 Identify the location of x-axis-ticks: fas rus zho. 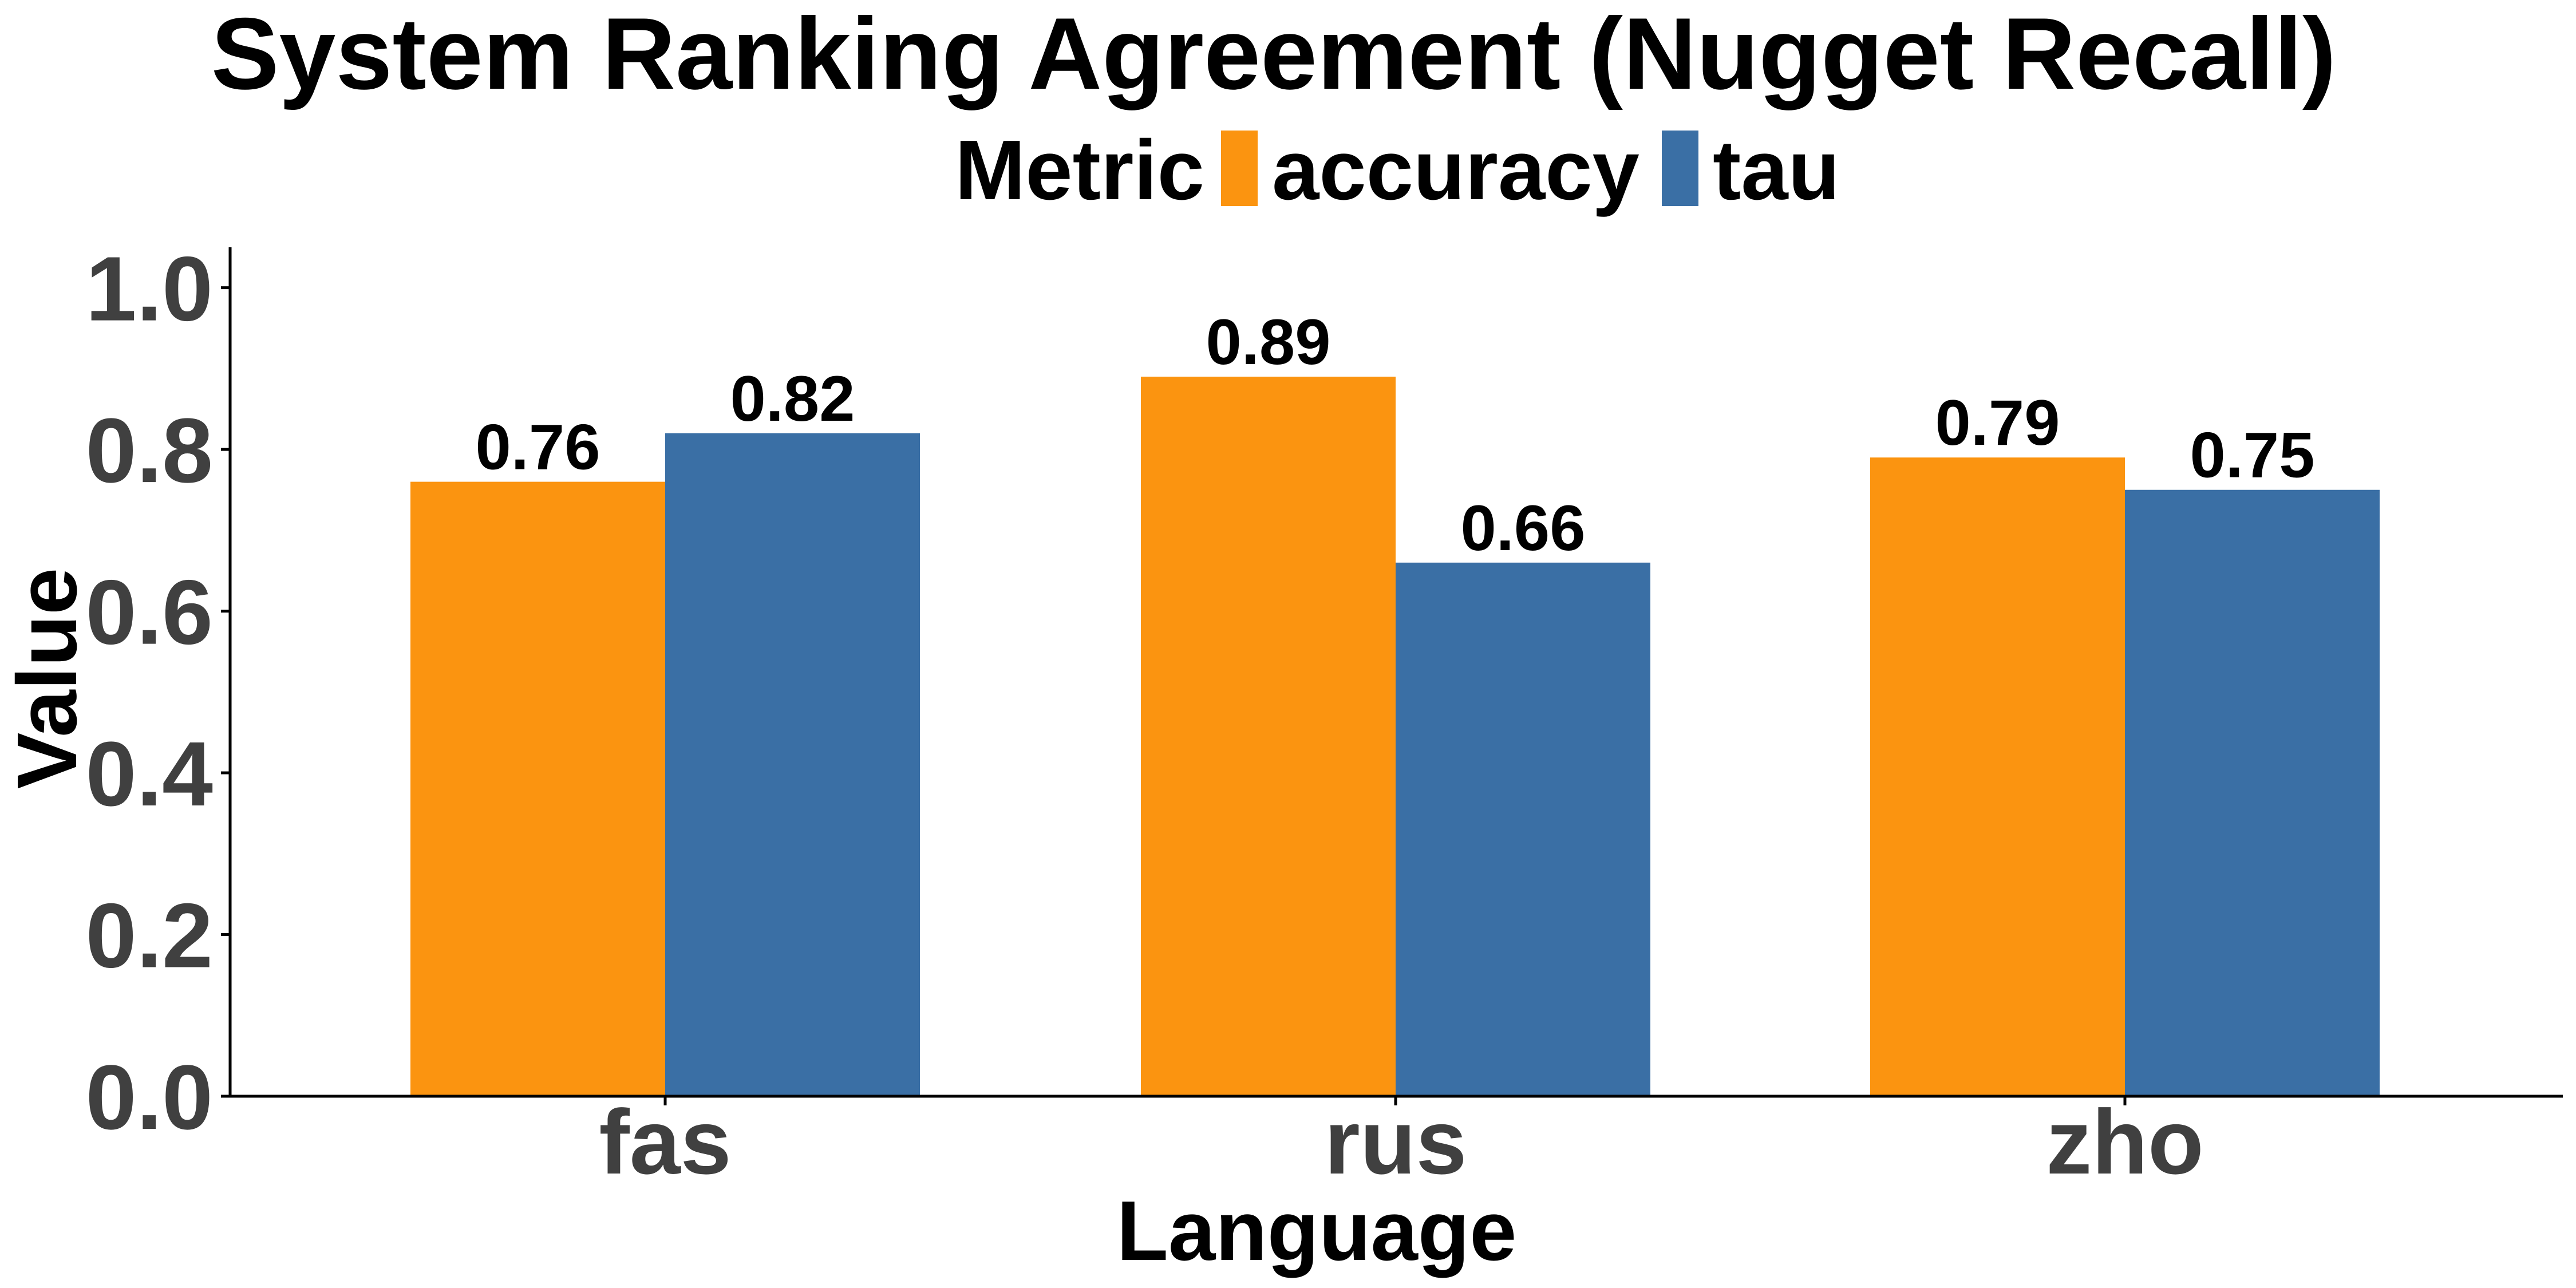
(1401, 1142).